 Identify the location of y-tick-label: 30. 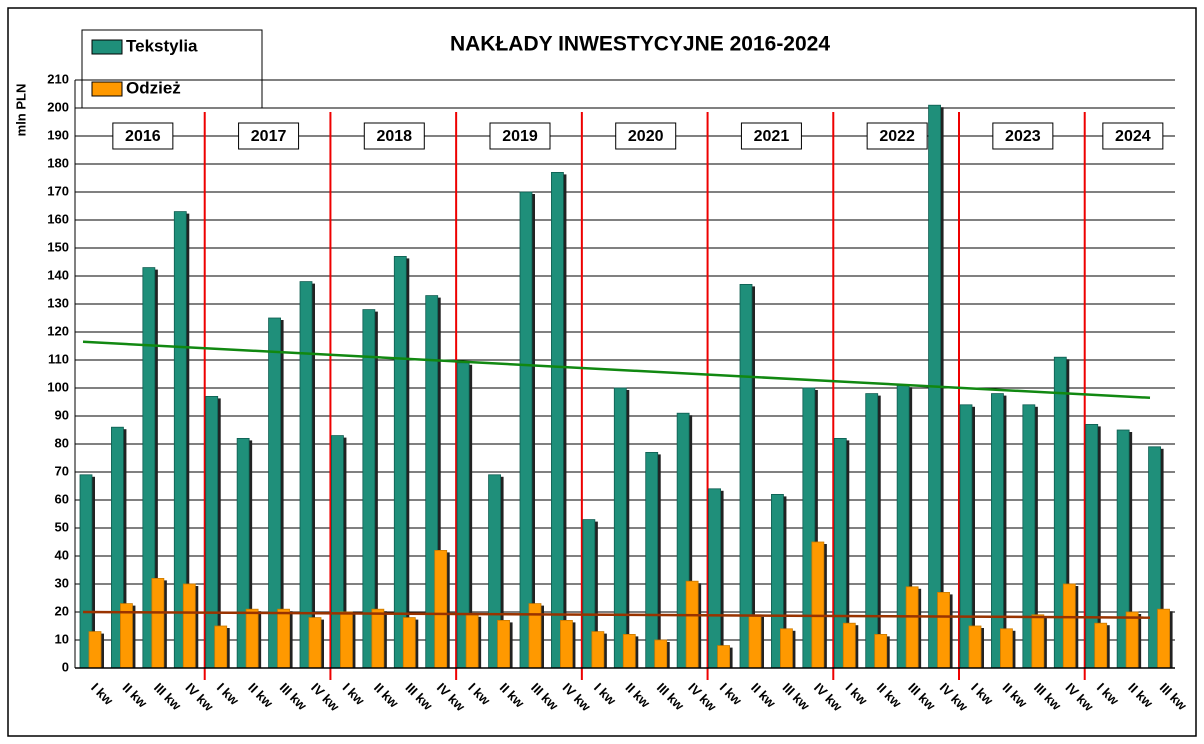
(62, 582).